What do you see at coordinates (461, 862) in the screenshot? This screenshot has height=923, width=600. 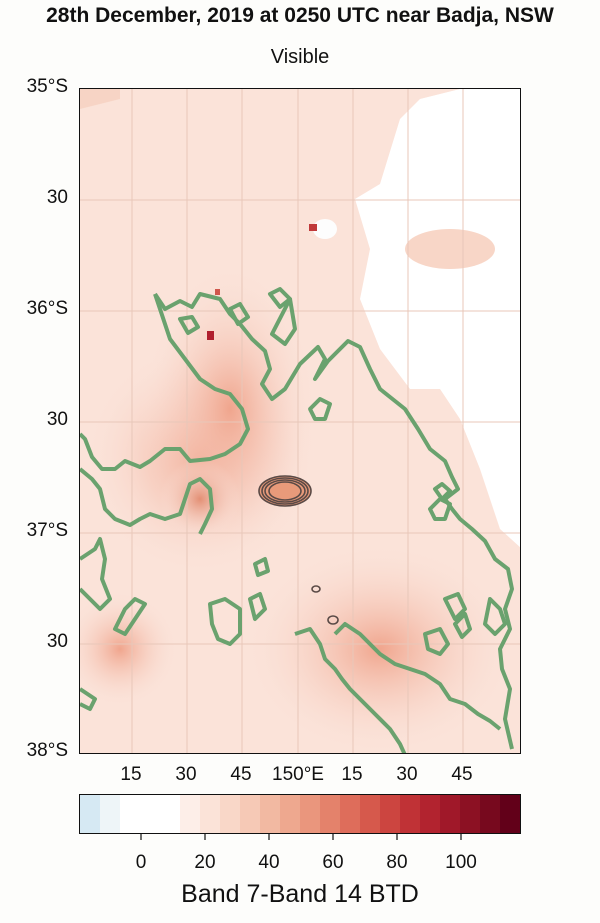 I see `colorbar-tick-label: 100` at bounding box center [461, 862].